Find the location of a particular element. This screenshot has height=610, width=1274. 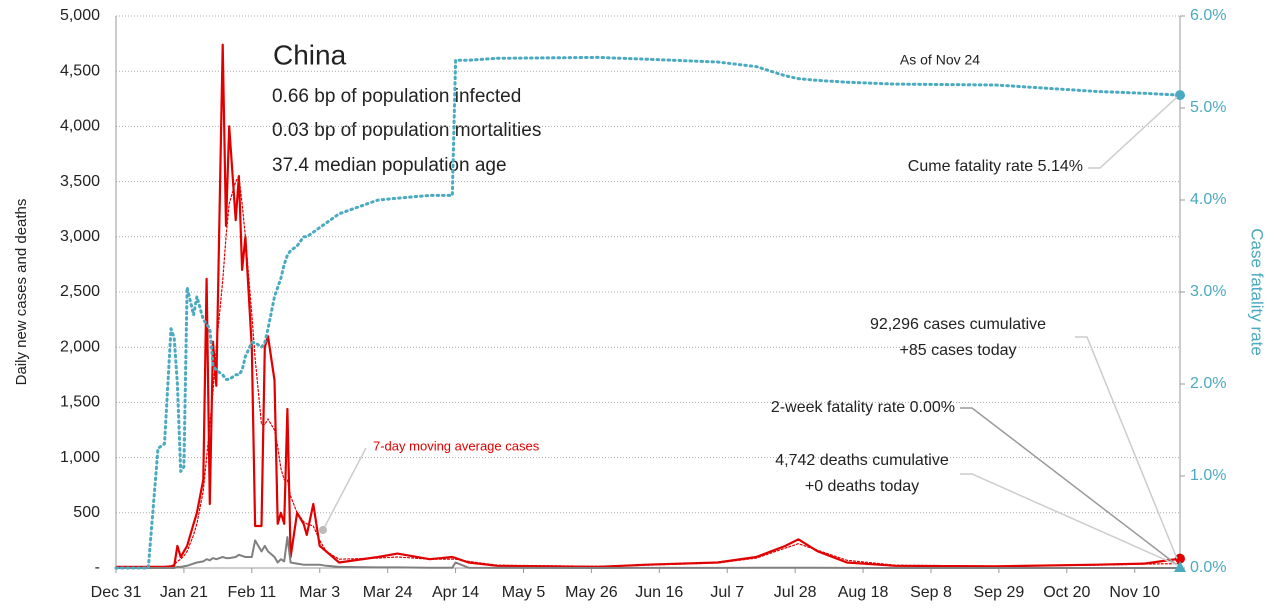

y-tick-label: 2,500 is located at coordinates (80, 291).